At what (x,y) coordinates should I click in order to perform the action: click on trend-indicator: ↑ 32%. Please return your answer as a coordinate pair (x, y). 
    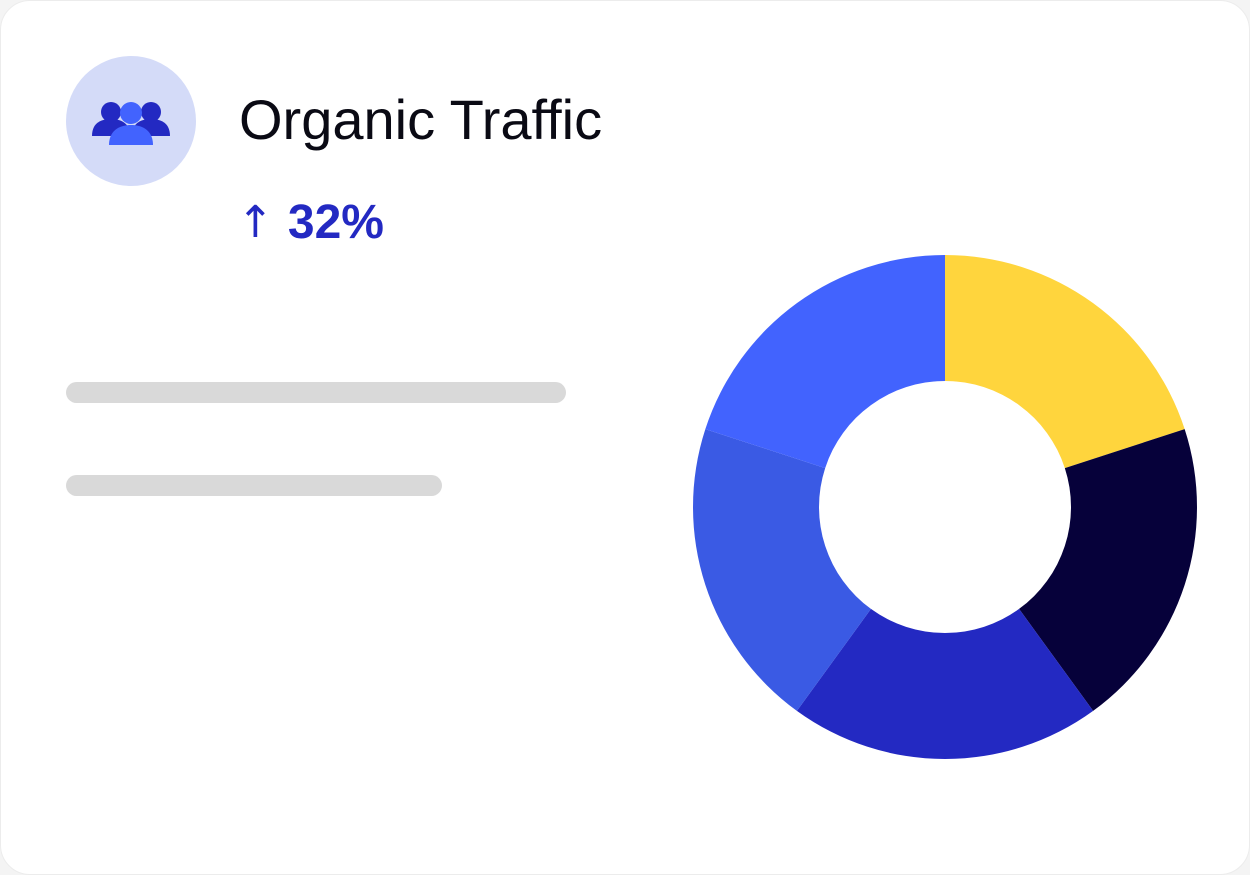
    Looking at the image, I should click on (310, 223).